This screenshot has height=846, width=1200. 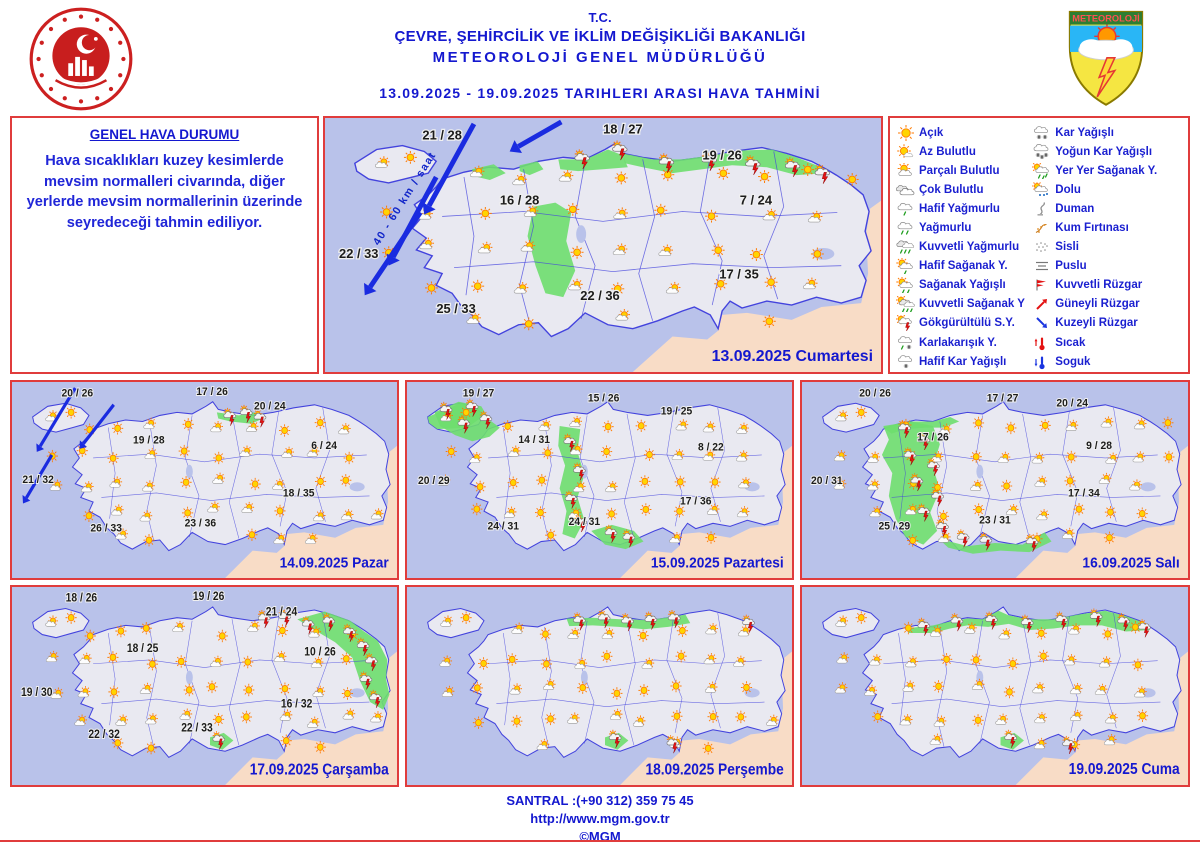 What do you see at coordinates (752, 693) in the screenshot?
I see `lake-van` at bounding box center [752, 693].